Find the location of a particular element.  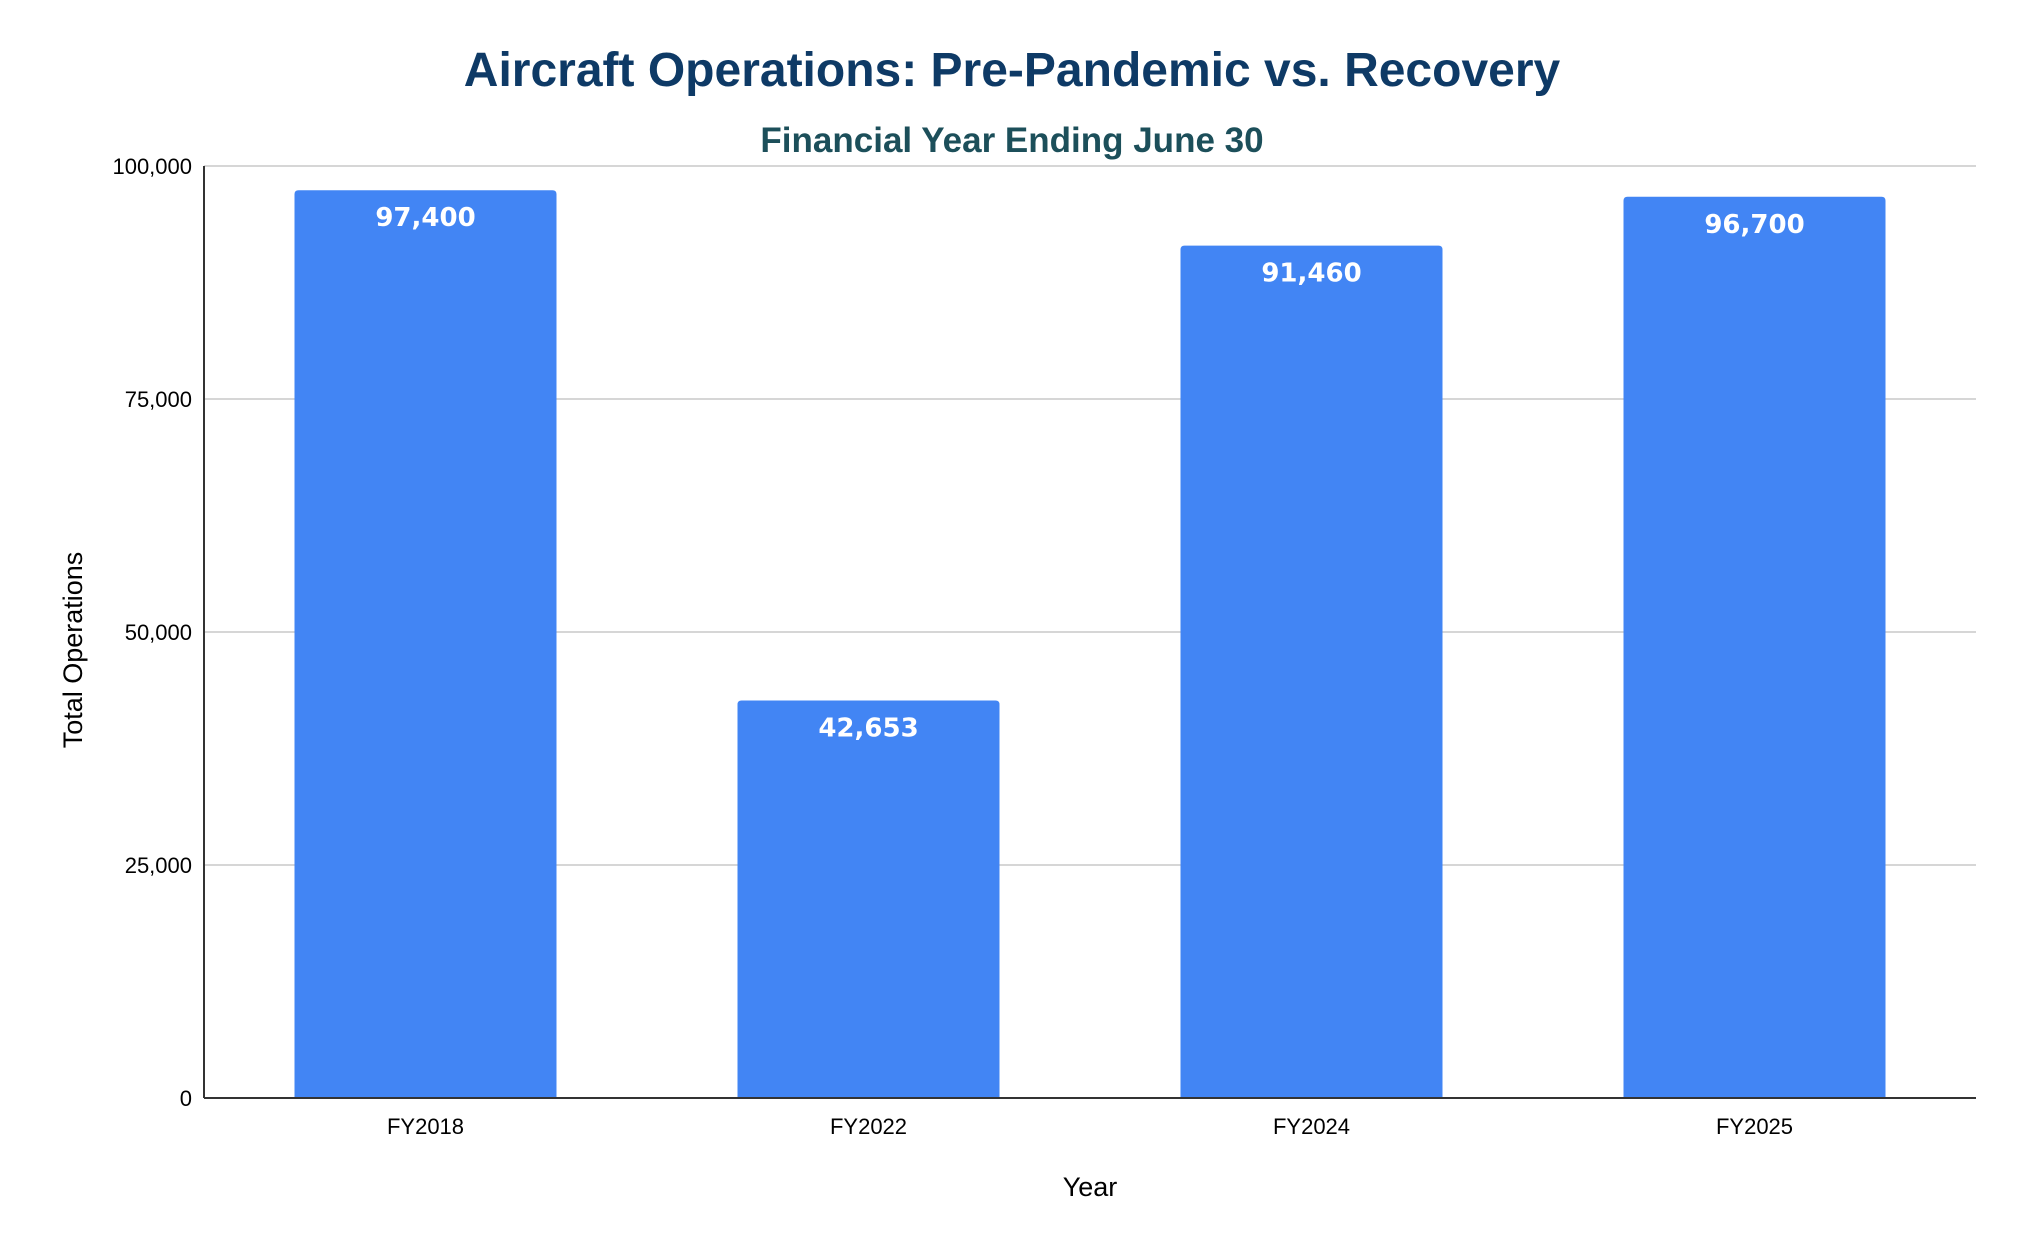

x-tick-label-fy2024: FY2024 is located at coordinates (1311, 1126).